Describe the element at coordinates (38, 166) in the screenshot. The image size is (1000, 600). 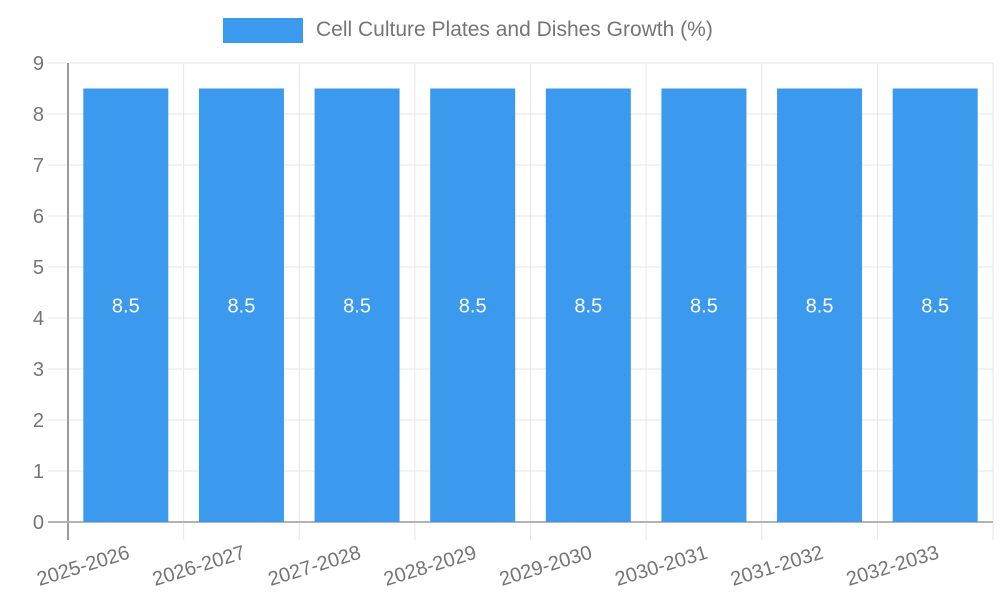
I see `y-tick-label: 7` at that location.